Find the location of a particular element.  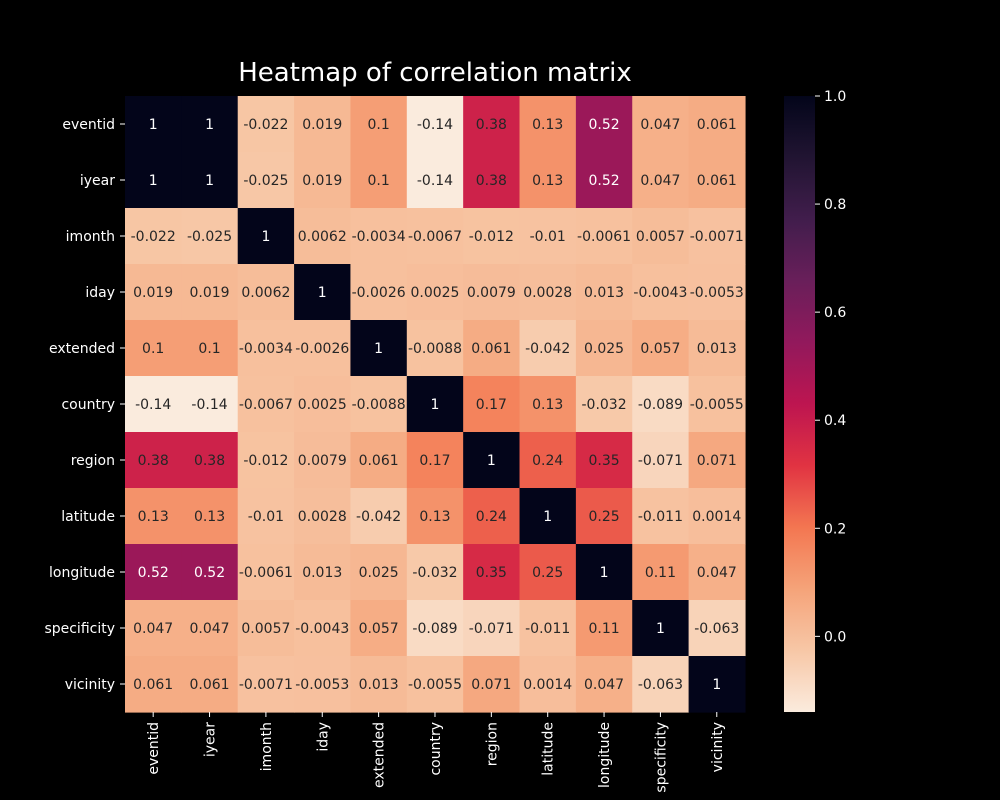

cell-value-label: -0.0053 is located at coordinates (717, 293).